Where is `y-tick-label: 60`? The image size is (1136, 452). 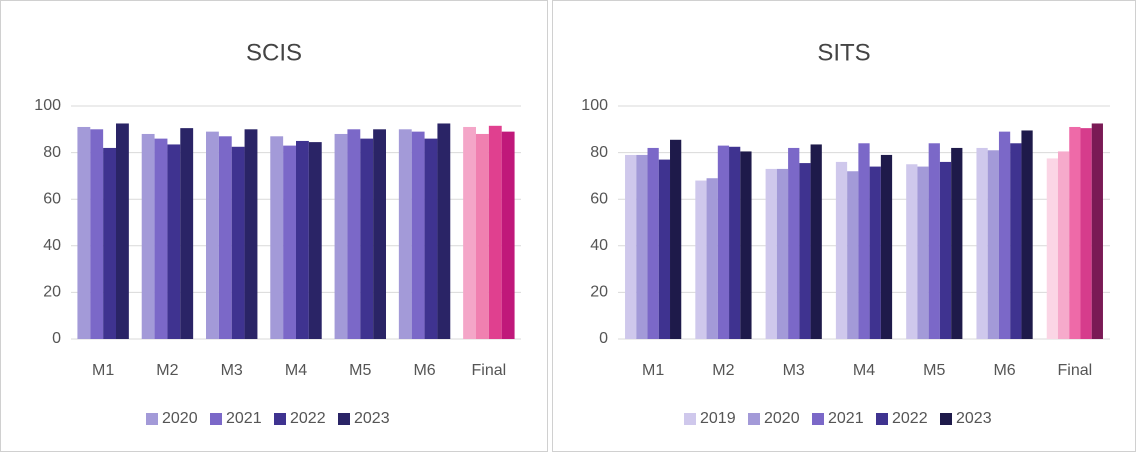
y-tick-label: 60 is located at coordinates (52, 198).